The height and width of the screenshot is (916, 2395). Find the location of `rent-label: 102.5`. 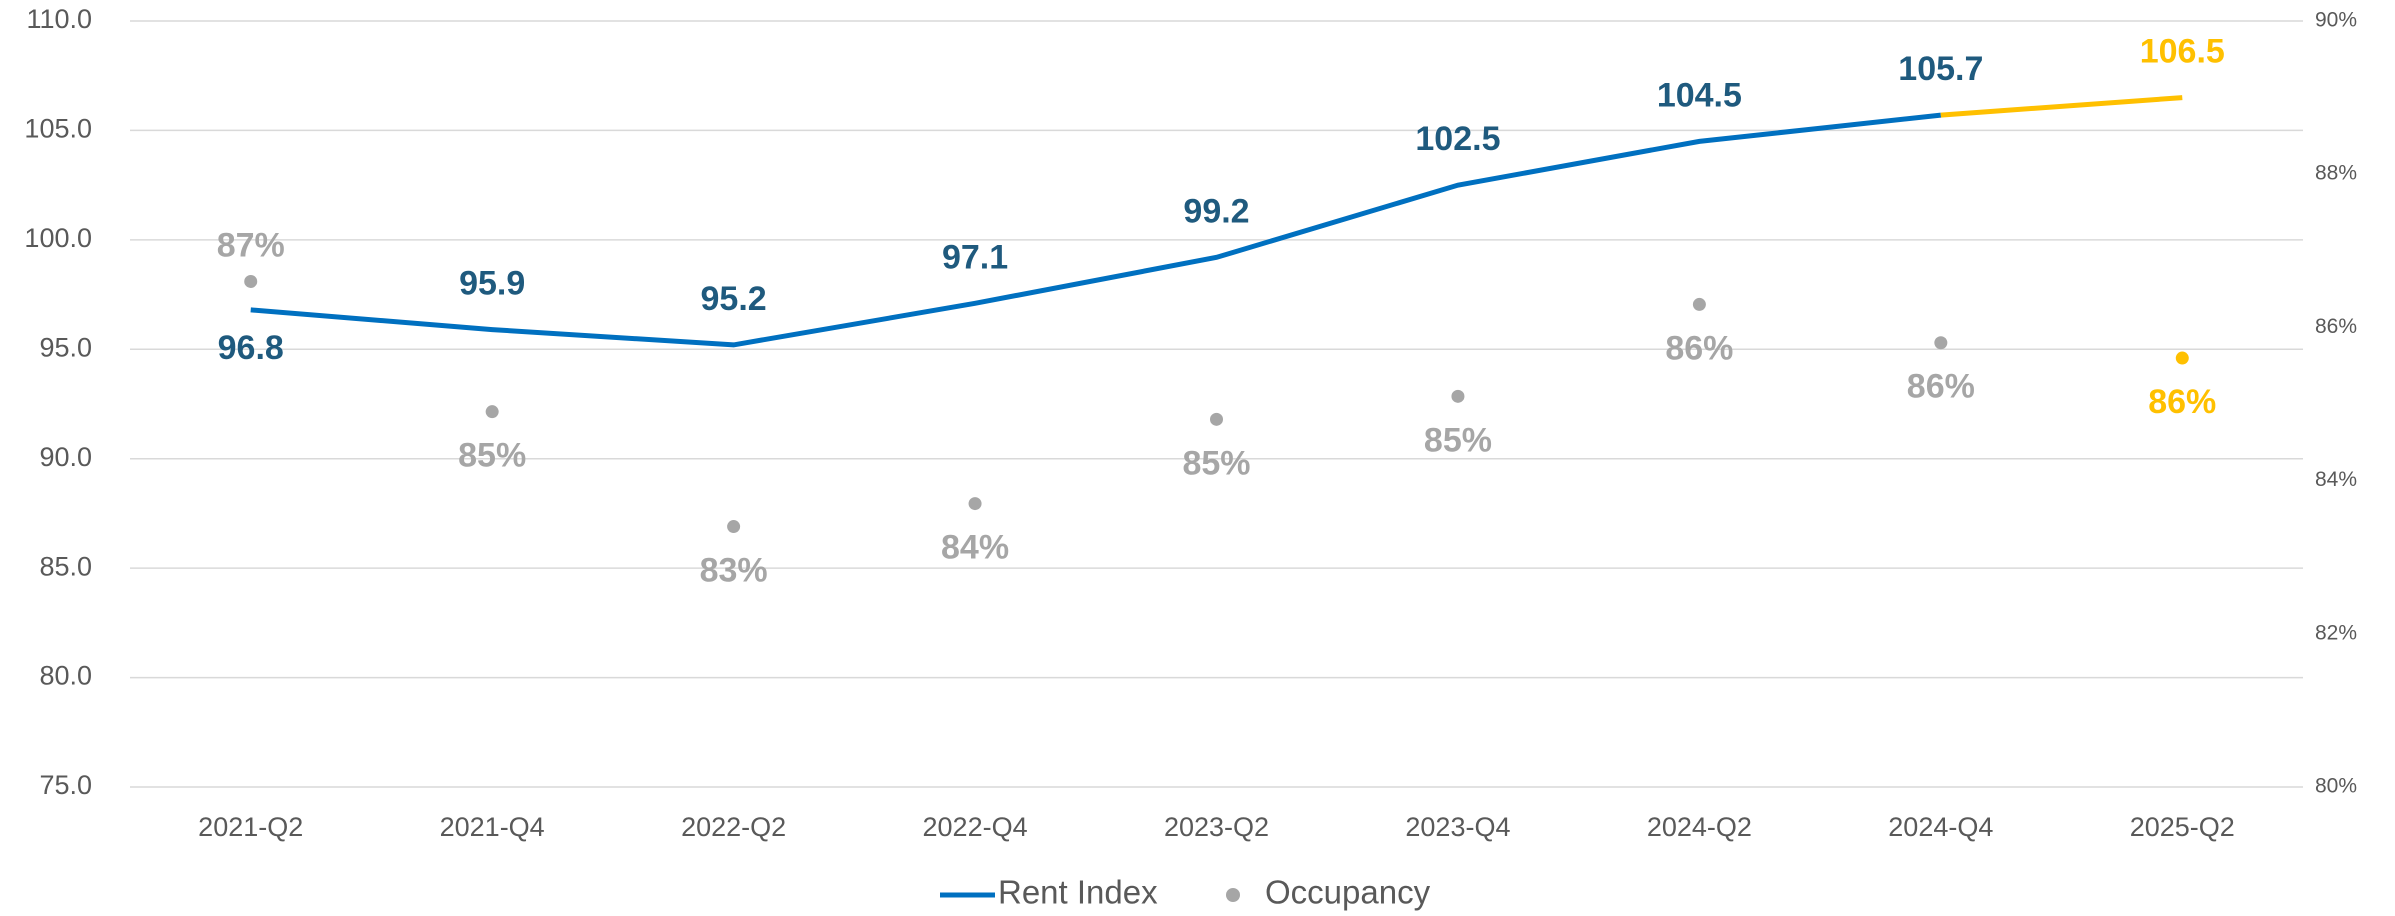

rent-label: 102.5 is located at coordinates (1457, 139).